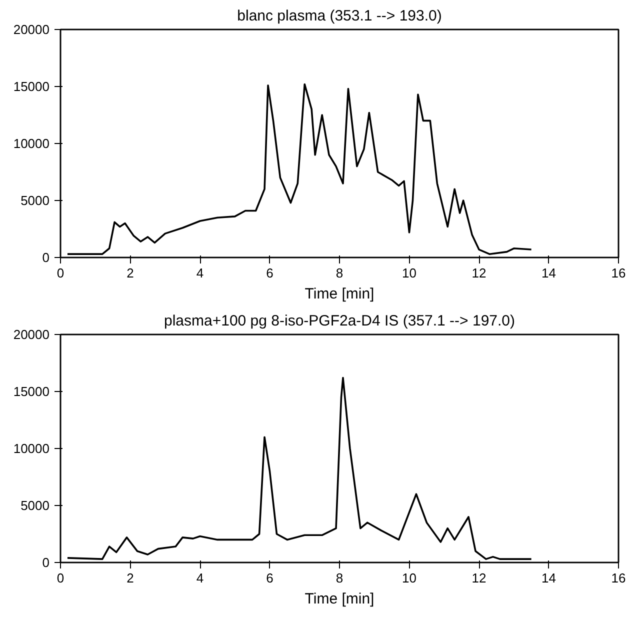 Image resolution: width=633 pixels, height=621 pixels. What do you see at coordinates (339, 16) in the screenshot?
I see `chart-title: blanc plasma (353.1 --> 193.0)` at bounding box center [339, 16].